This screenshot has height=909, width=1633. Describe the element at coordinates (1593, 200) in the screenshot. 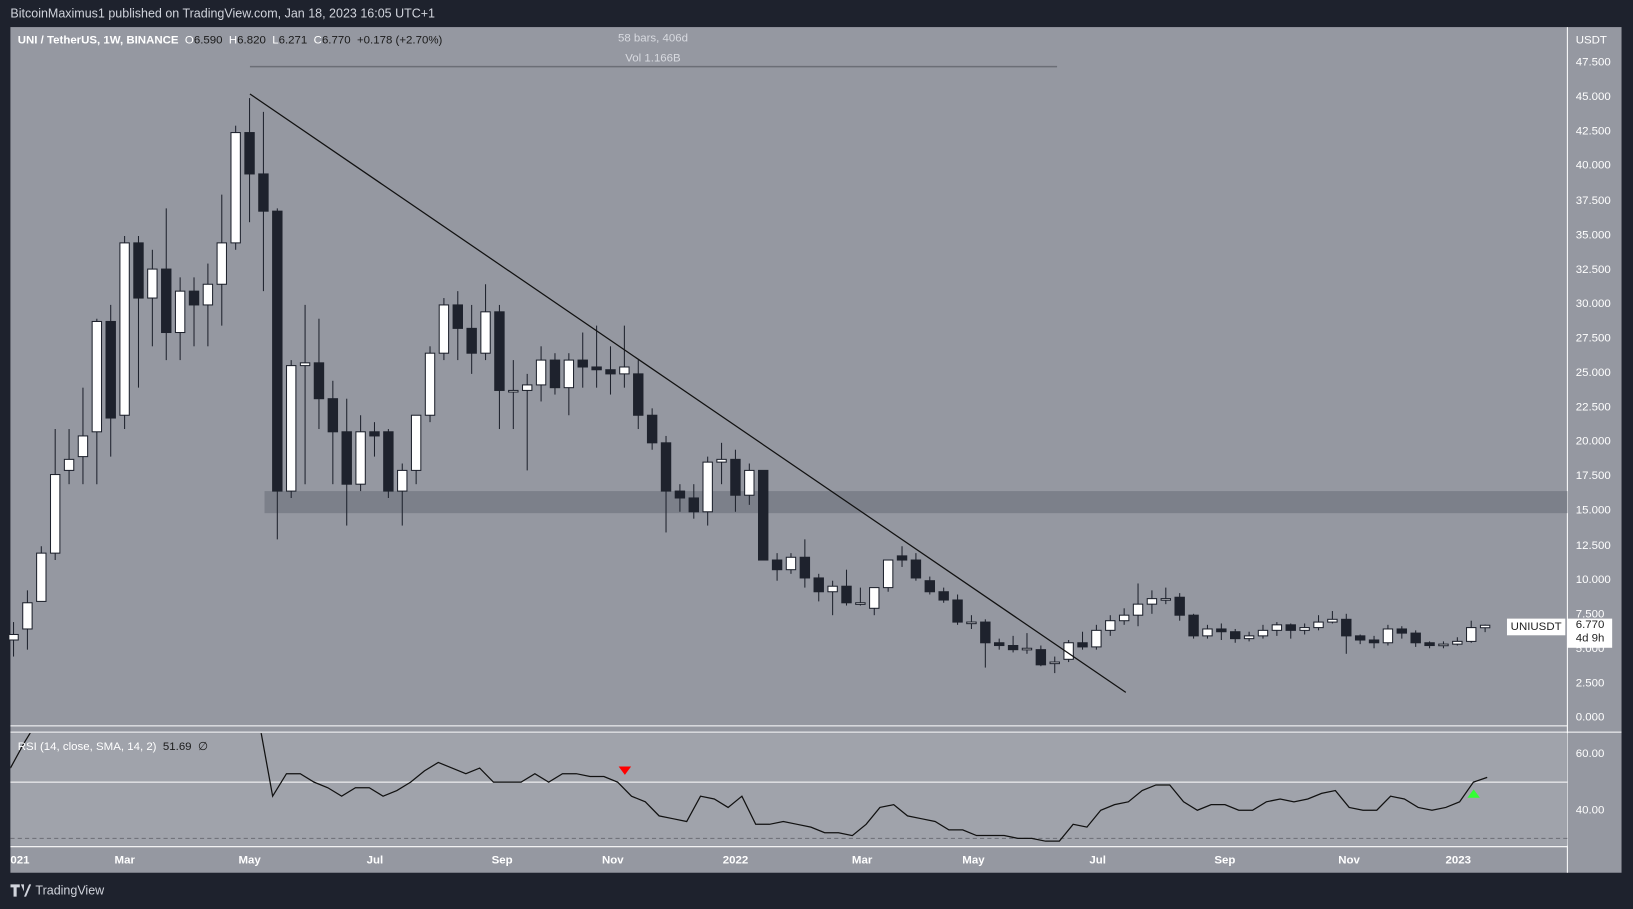

I see `price-tick: 37.500` at that location.